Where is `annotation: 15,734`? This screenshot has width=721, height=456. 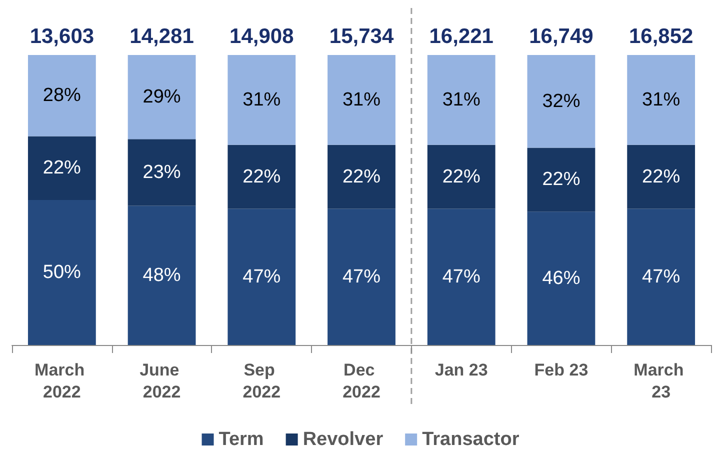
annotation: 15,734 is located at coordinates (361, 36).